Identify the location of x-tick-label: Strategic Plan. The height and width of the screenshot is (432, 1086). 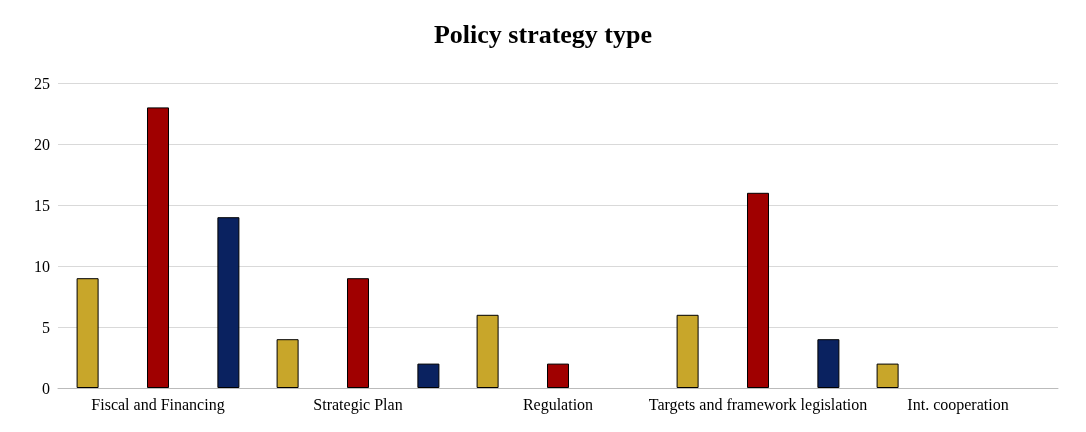
(358, 404).